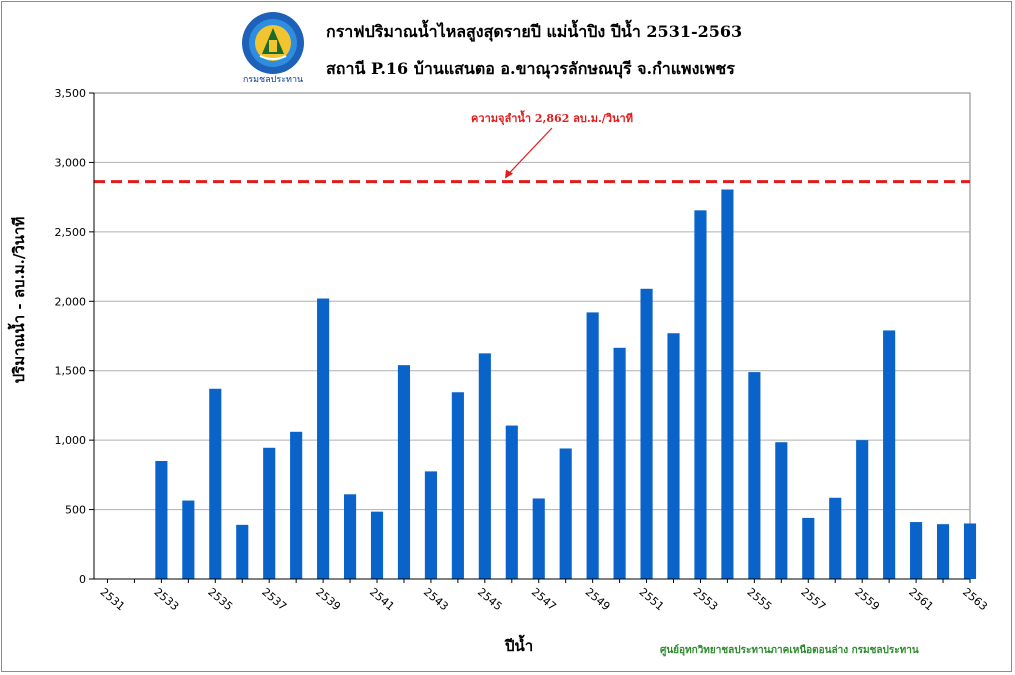  I want to click on y-tick-label: 3,500, so click(71, 93).